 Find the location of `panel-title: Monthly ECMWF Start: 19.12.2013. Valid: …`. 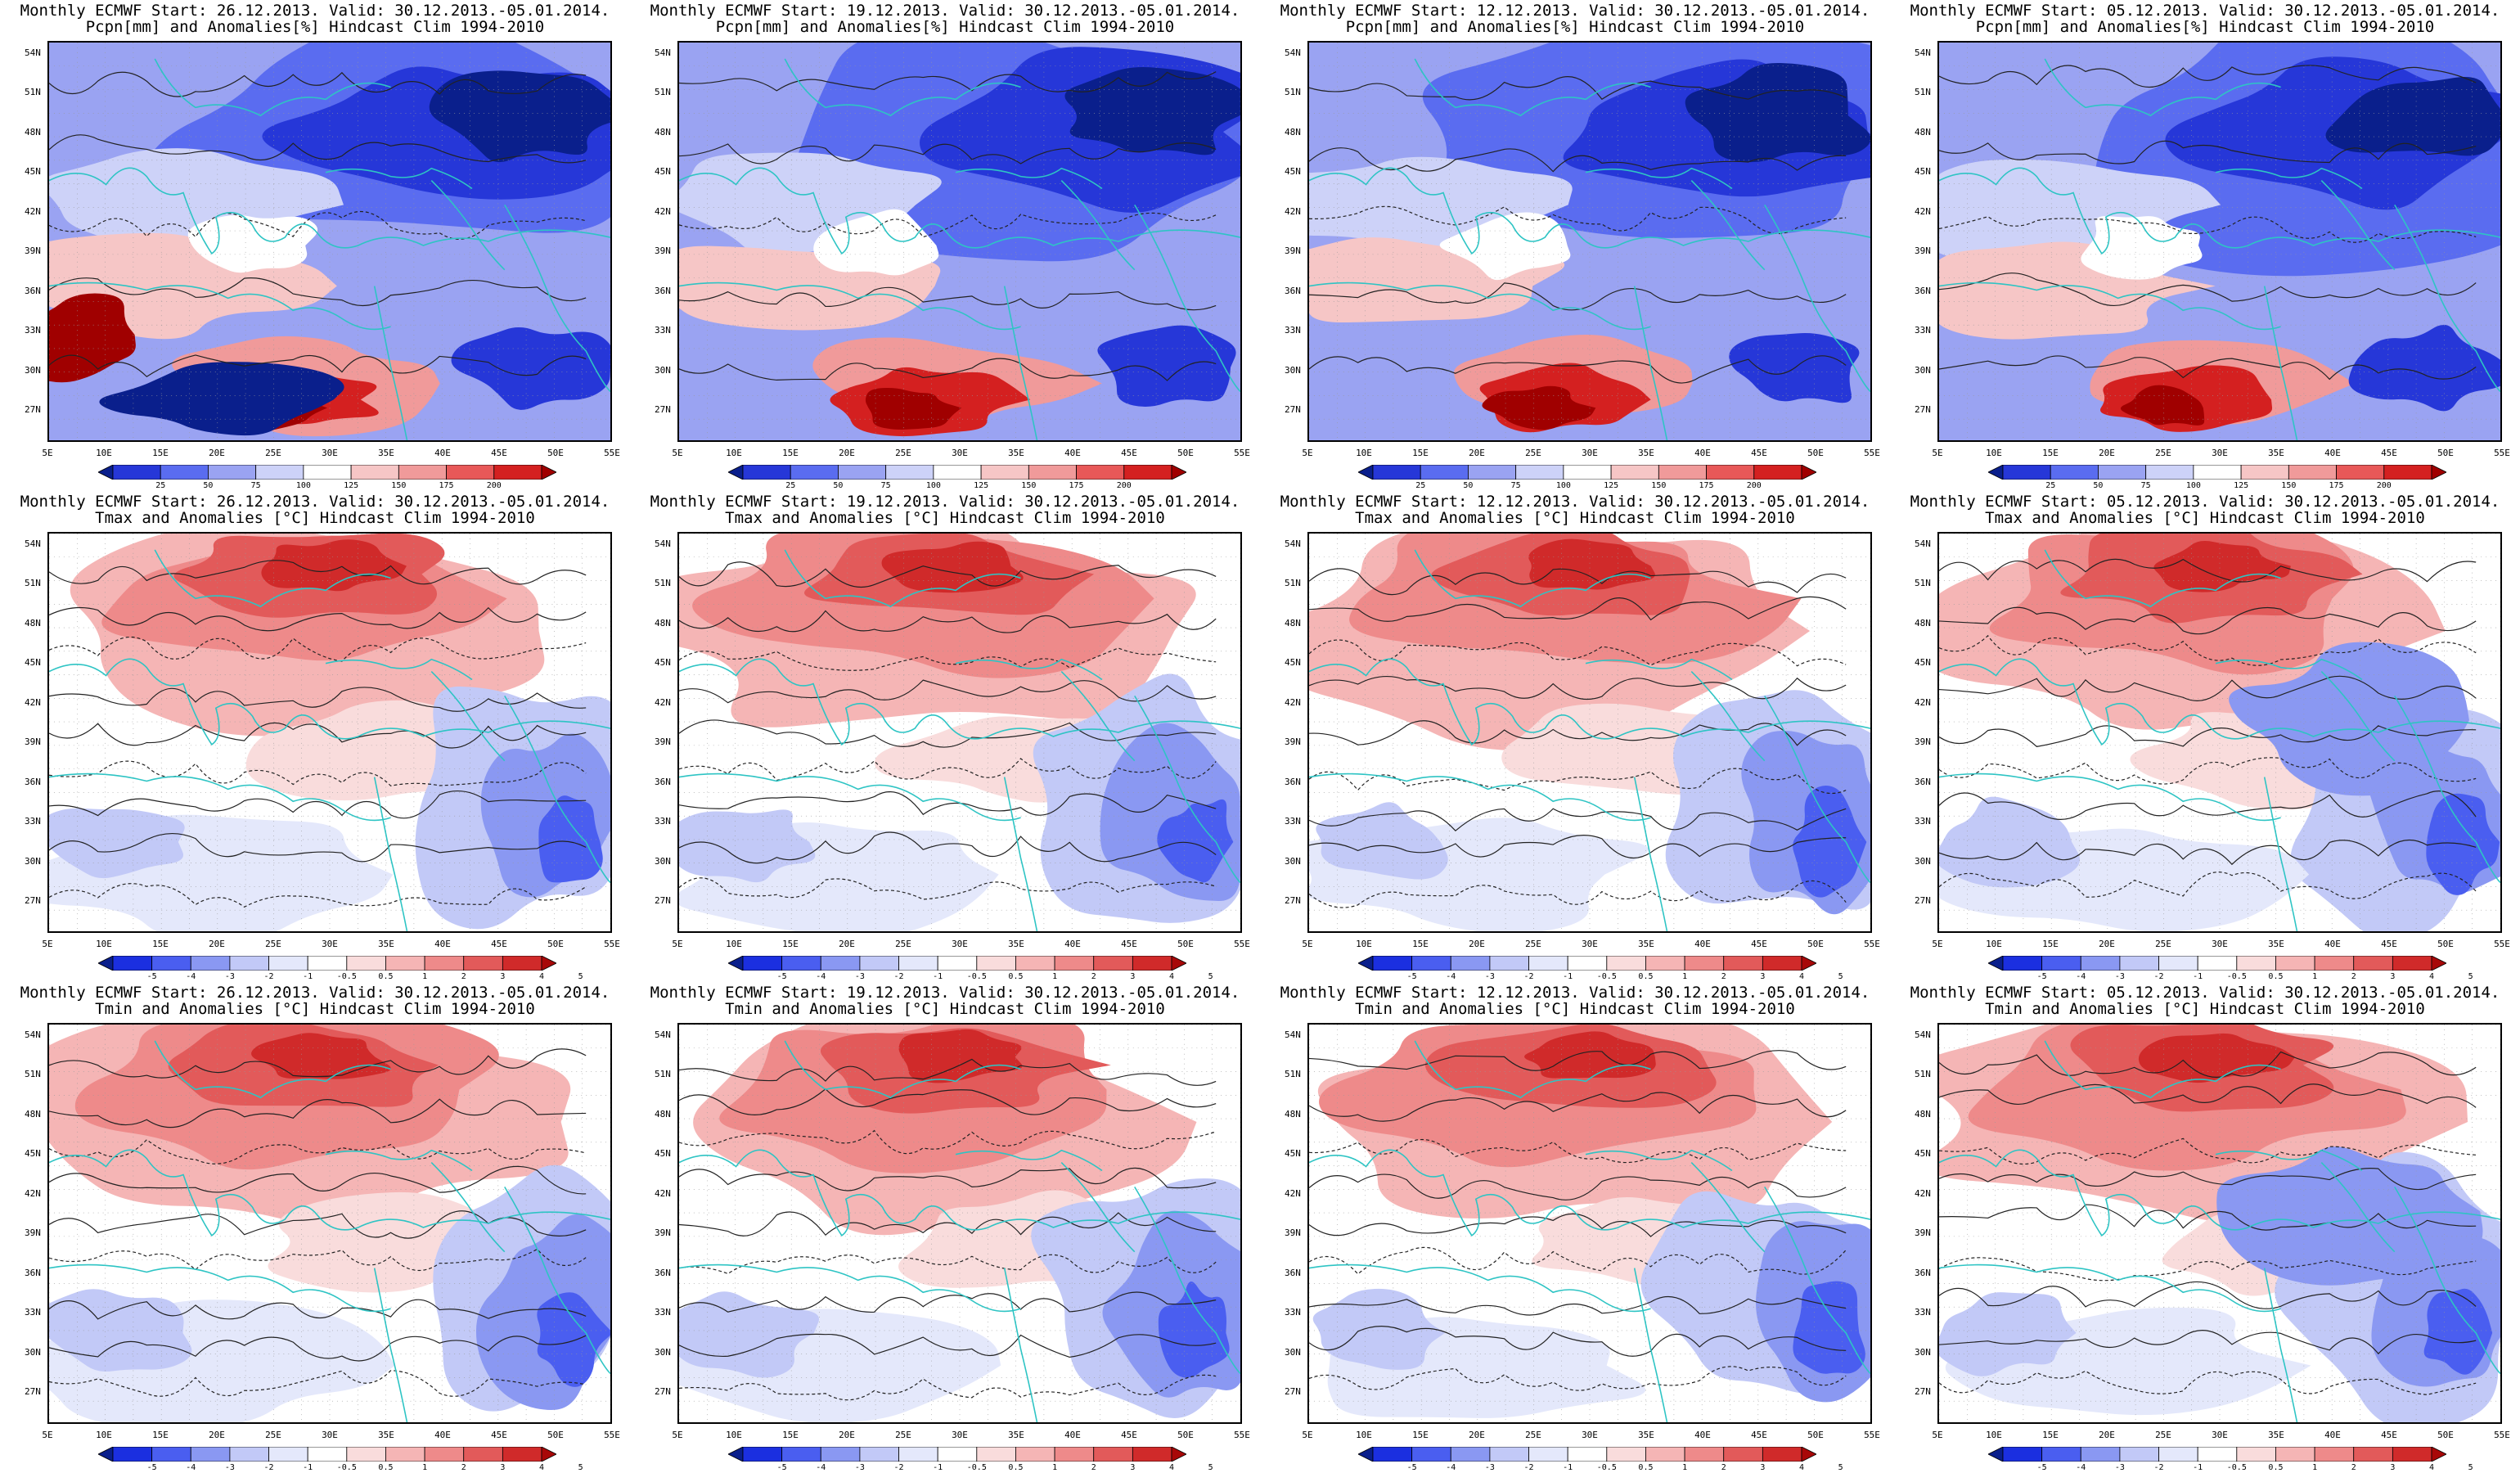

panel-title: Monthly ECMWF Start: 19.12.2013. Valid: … is located at coordinates (945, 993).